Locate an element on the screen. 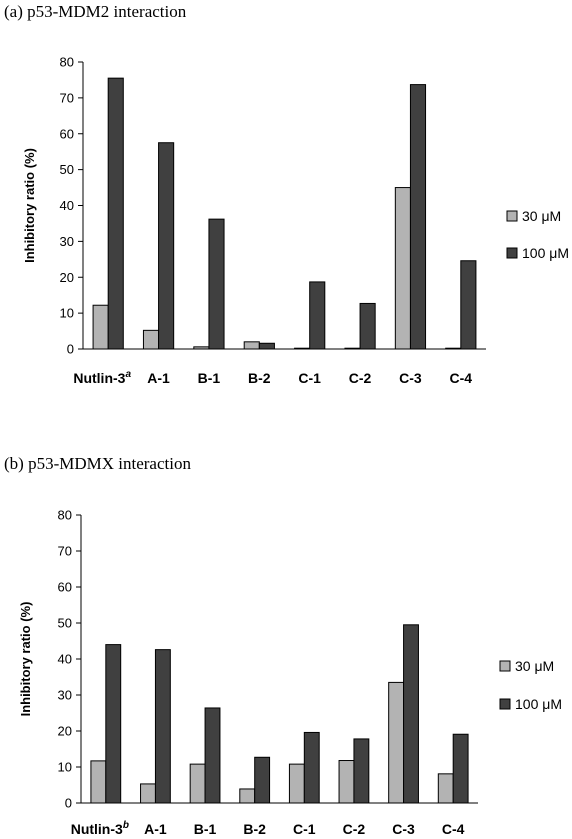 The height and width of the screenshot is (839, 572). category-superscript: a is located at coordinates (128, 374).